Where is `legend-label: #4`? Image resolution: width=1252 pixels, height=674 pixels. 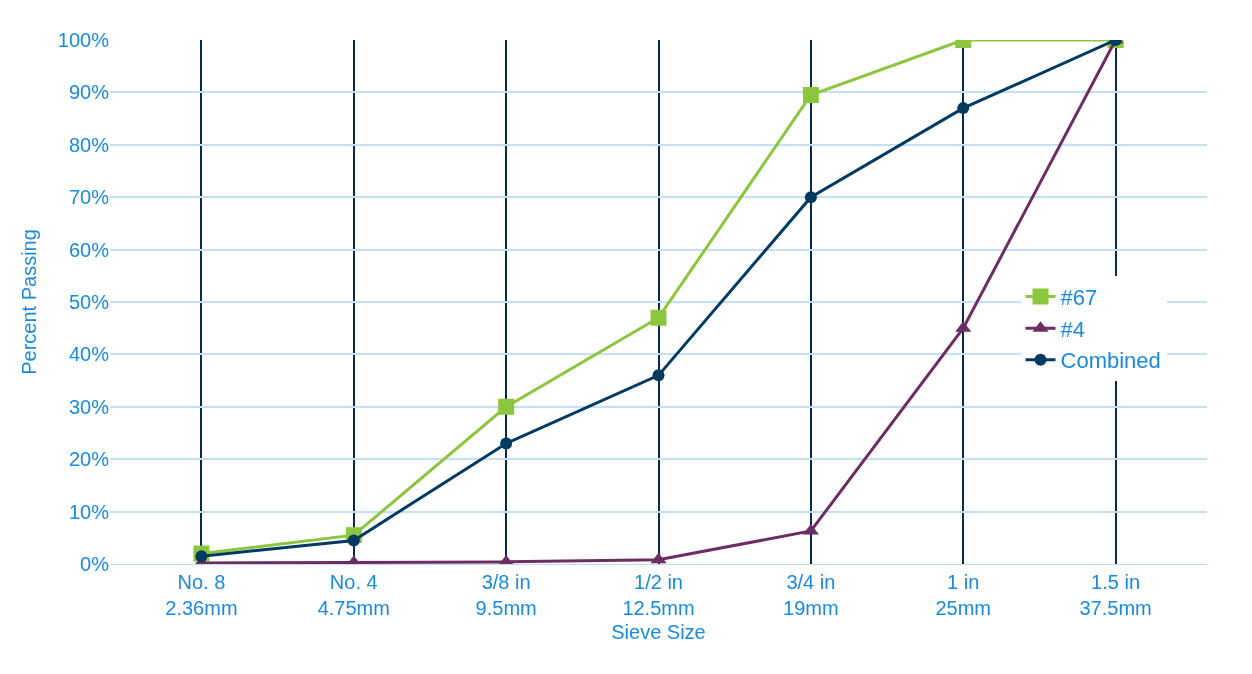
legend-label: #4 is located at coordinates (1072, 329).